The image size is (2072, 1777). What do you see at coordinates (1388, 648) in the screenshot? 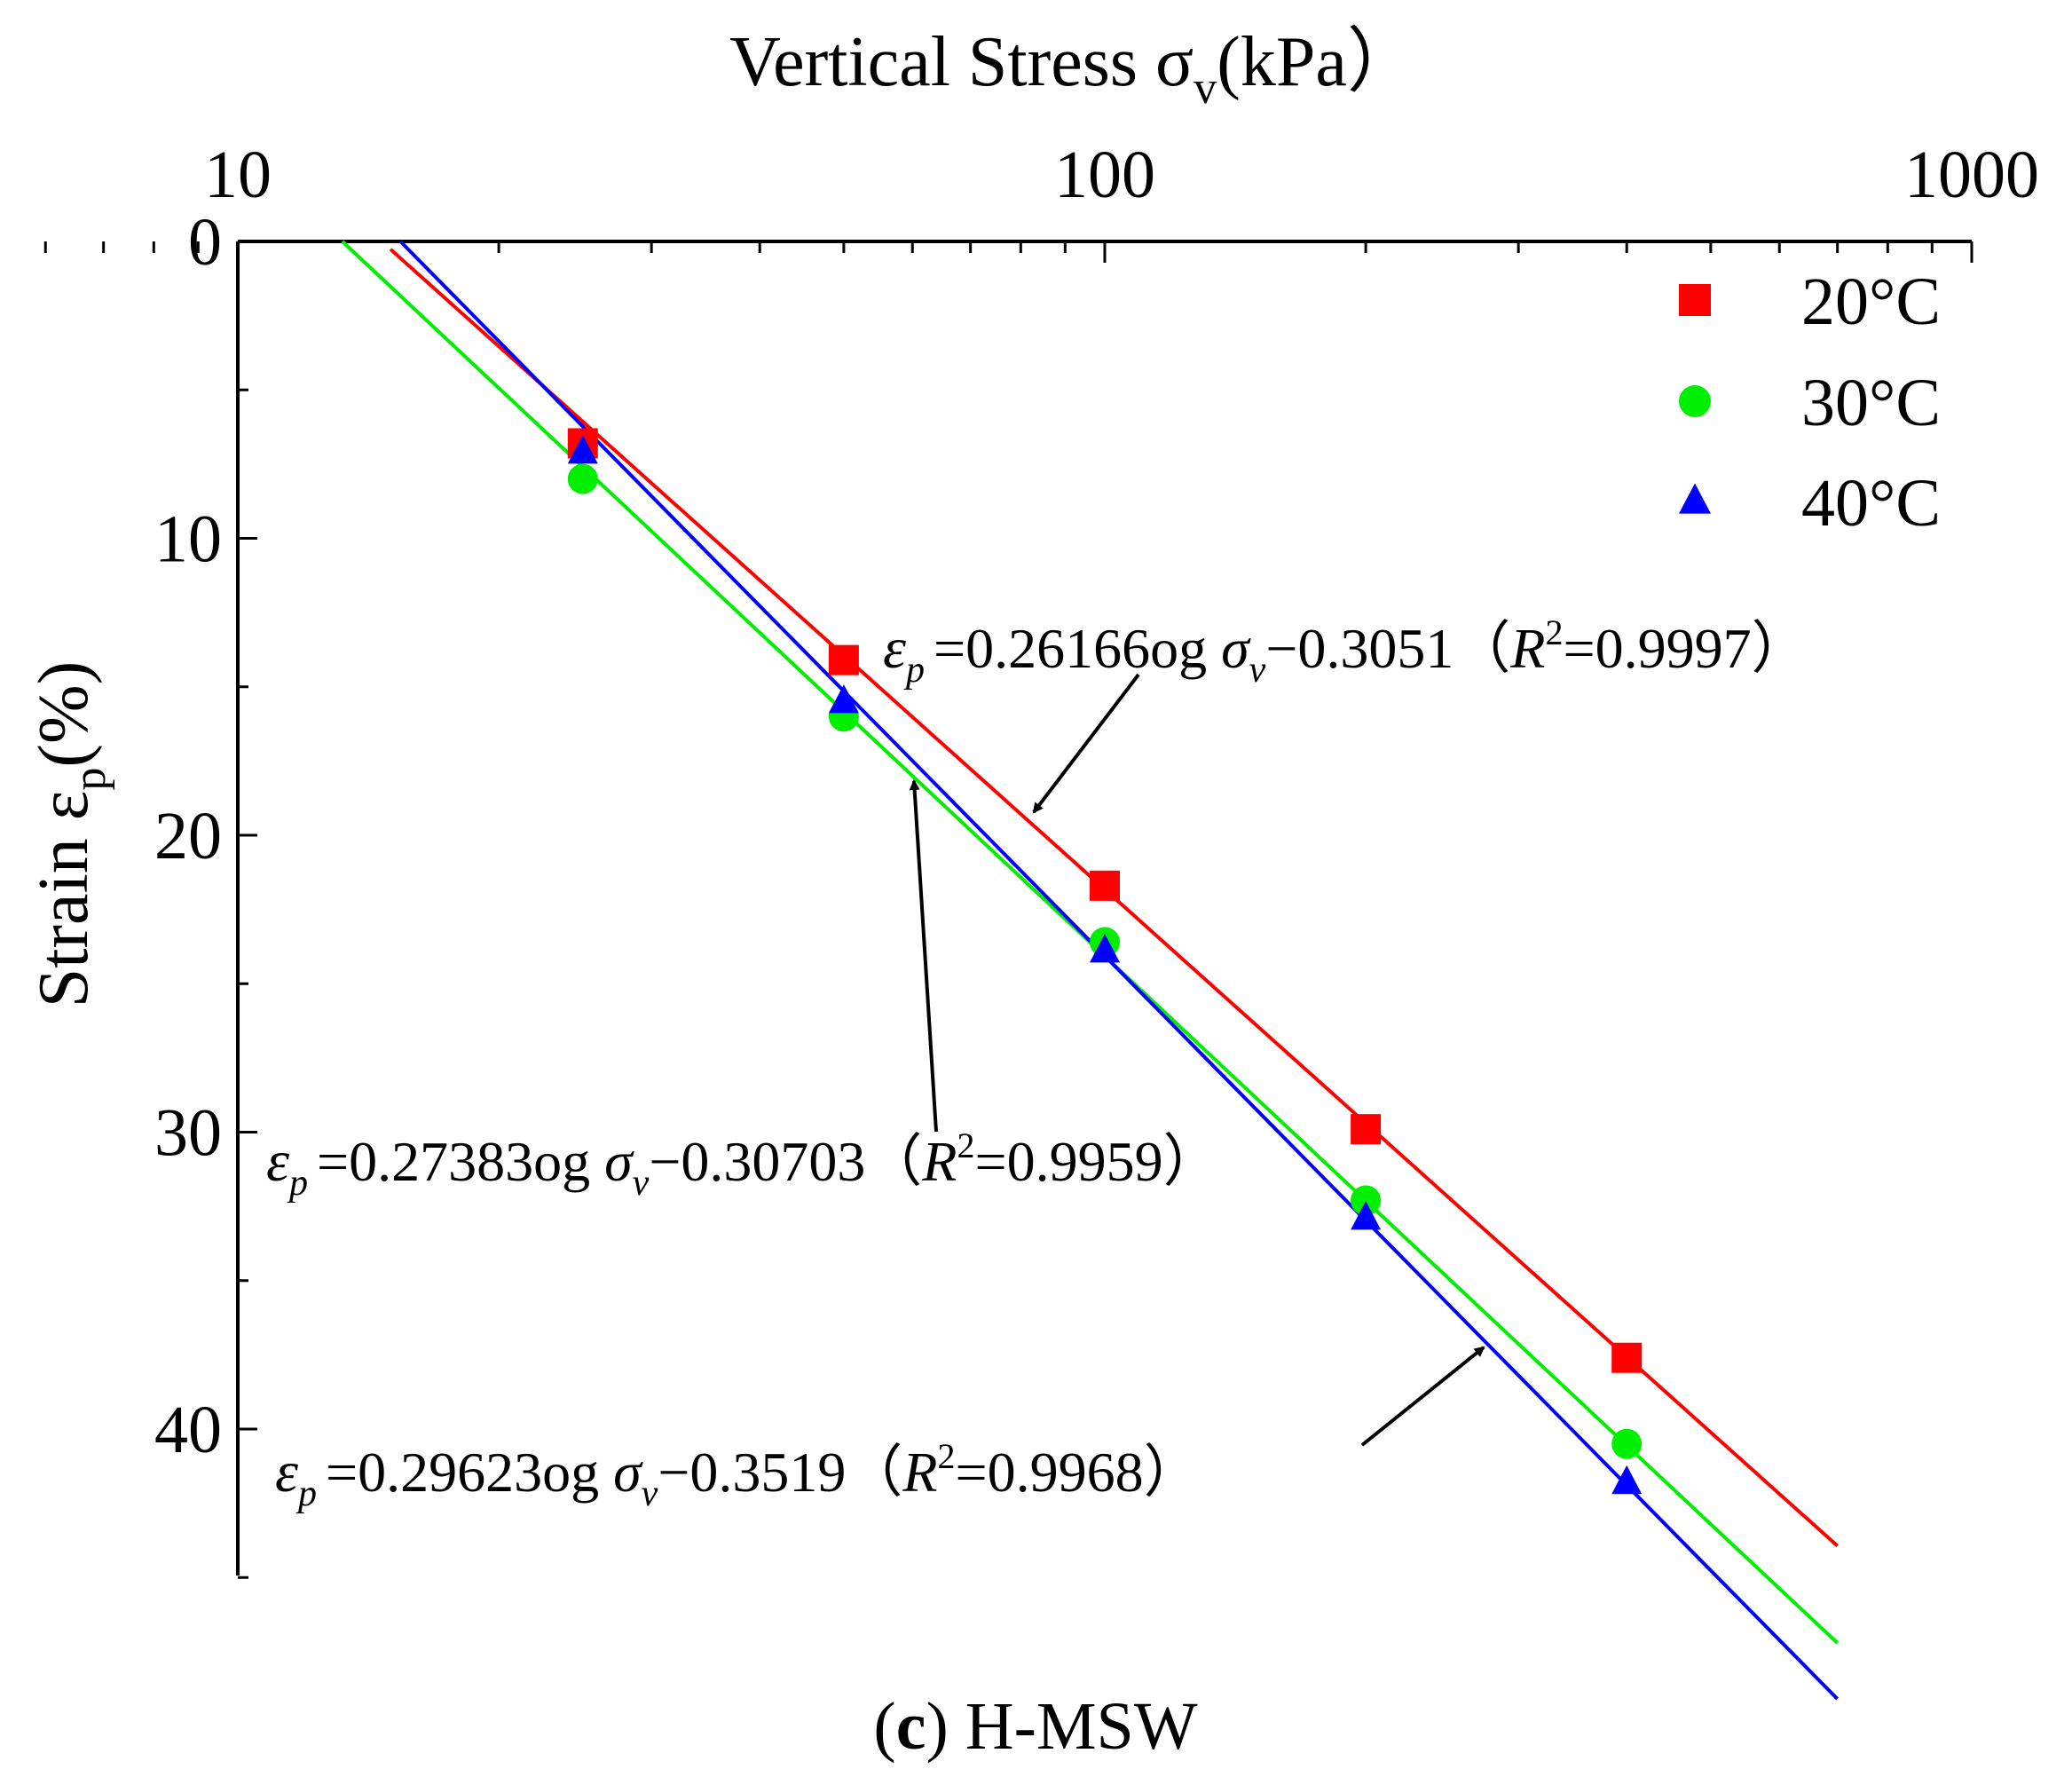
I see `equation-20c-suffix: −0.3051（` at bounding box center [1388, 648].